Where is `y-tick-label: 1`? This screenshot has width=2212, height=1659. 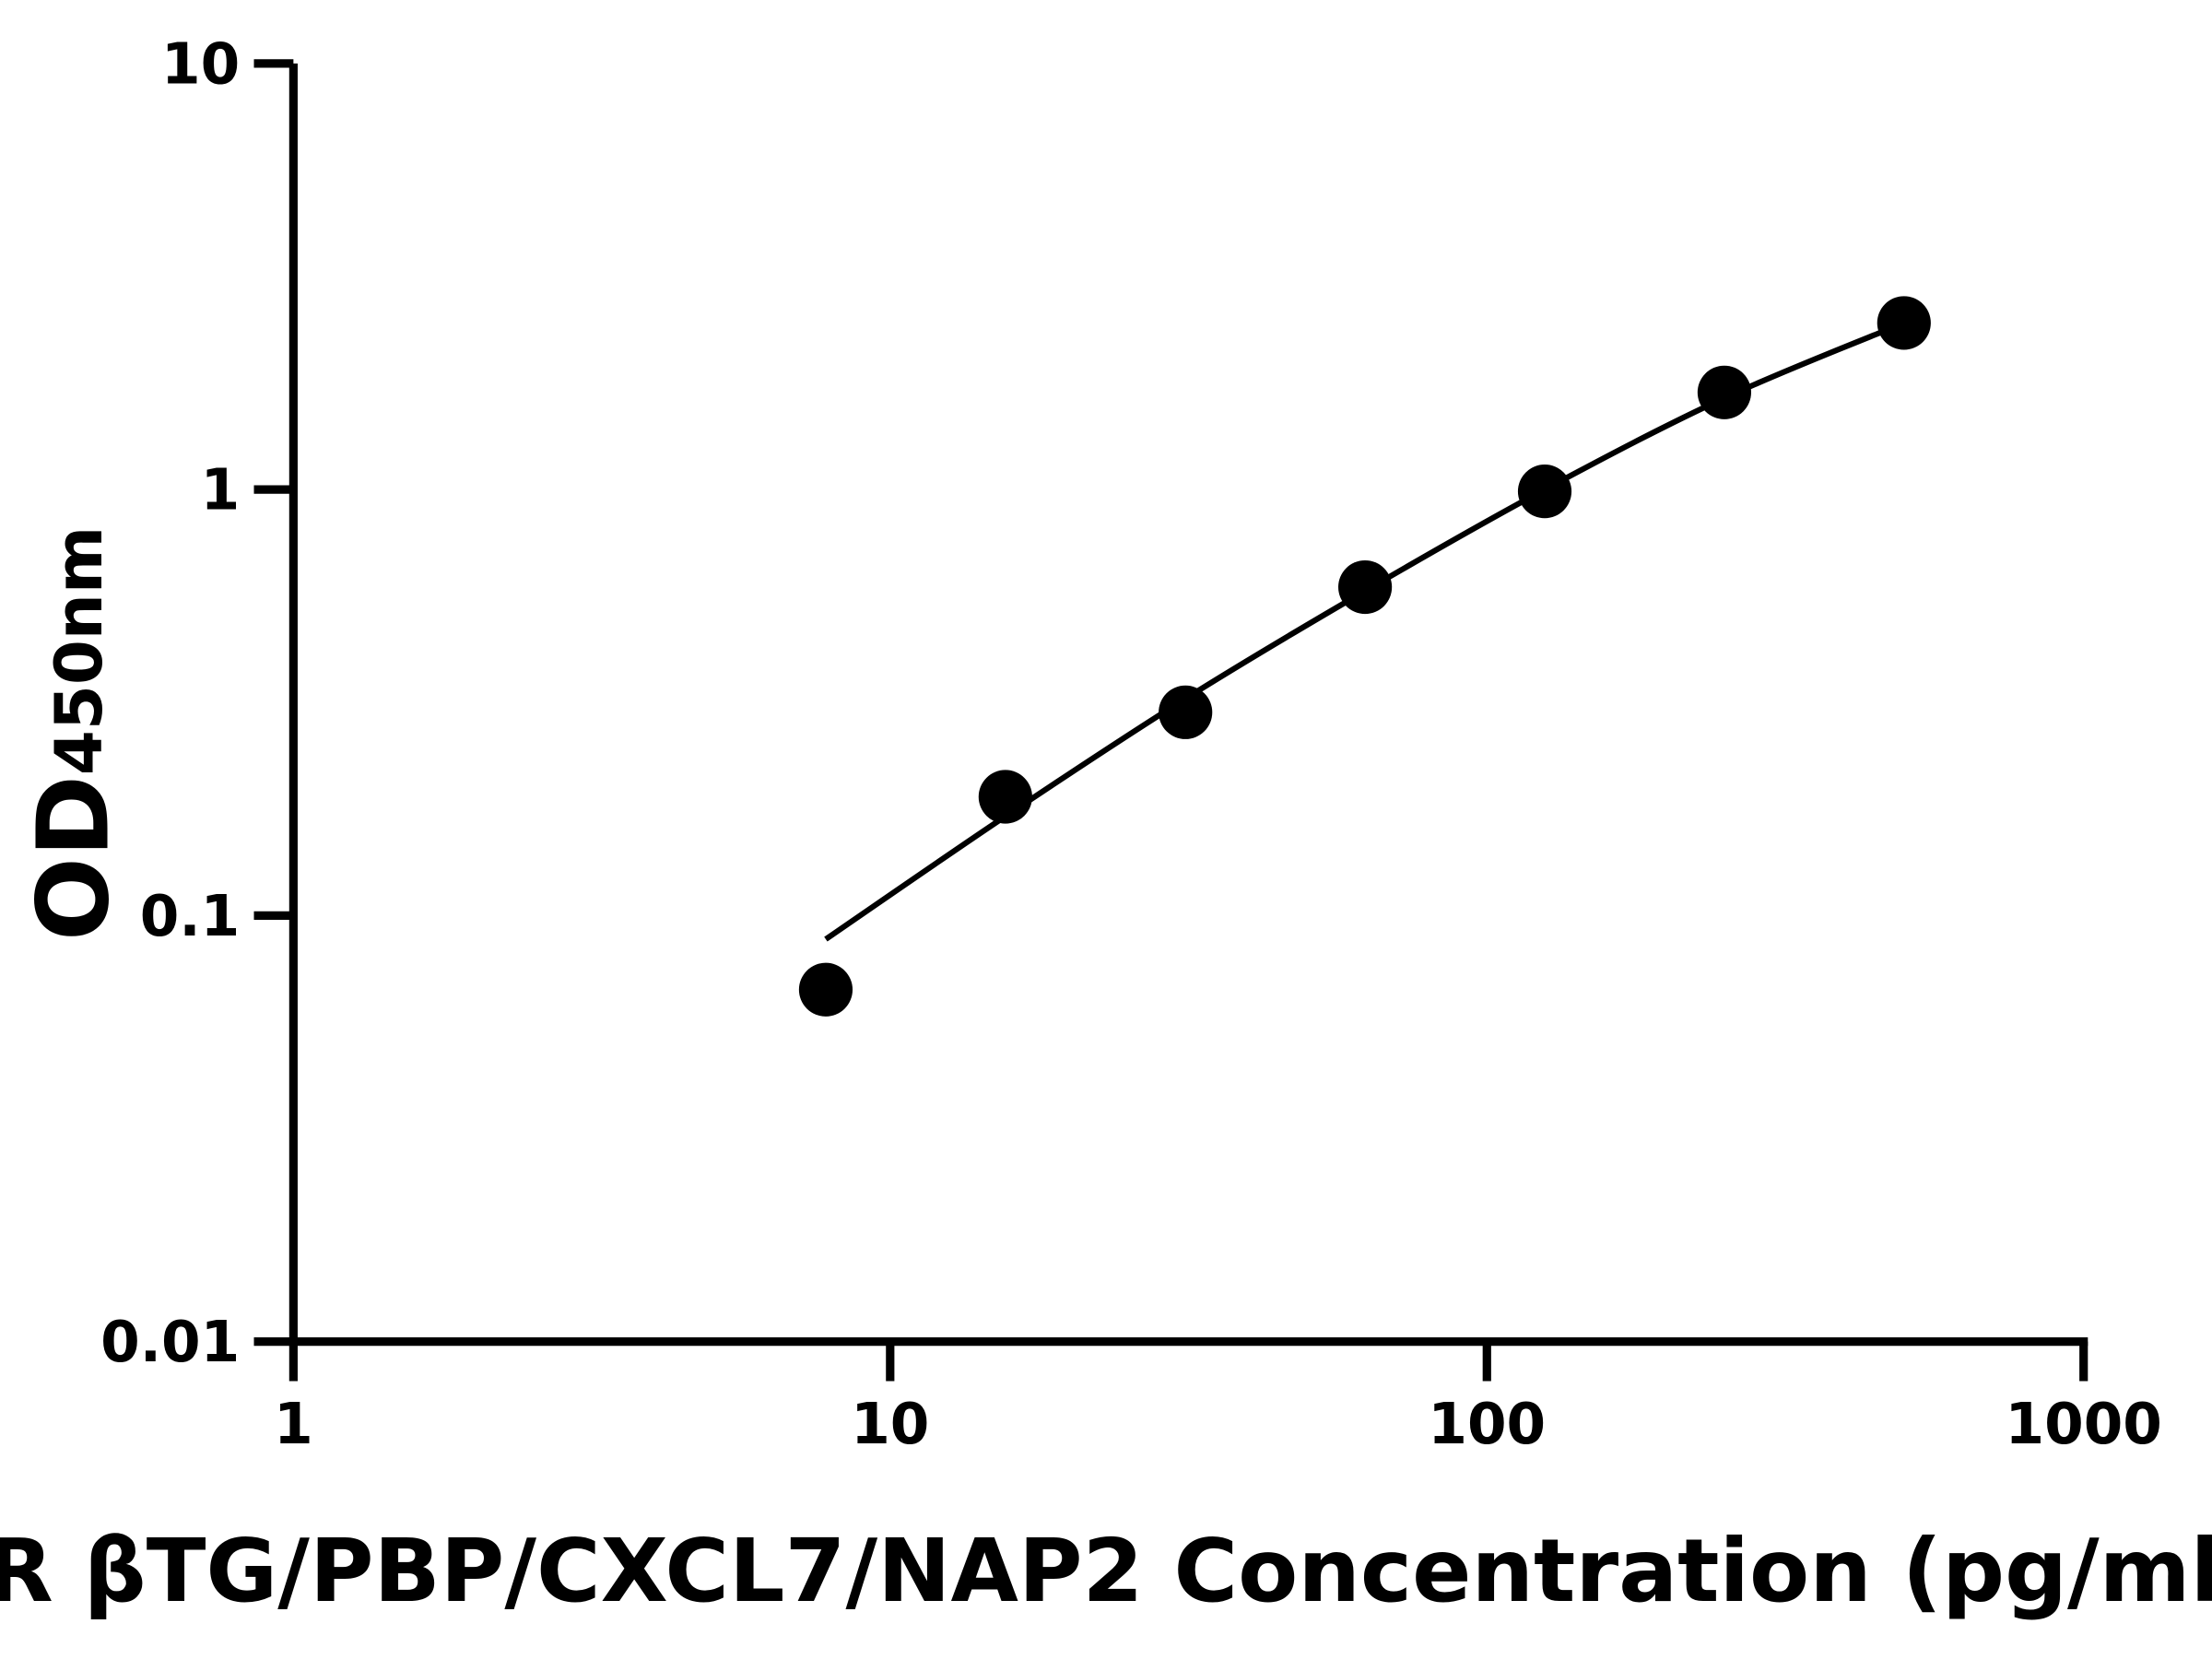 y-tick-label: 1 is located at coordinates (221, 491).